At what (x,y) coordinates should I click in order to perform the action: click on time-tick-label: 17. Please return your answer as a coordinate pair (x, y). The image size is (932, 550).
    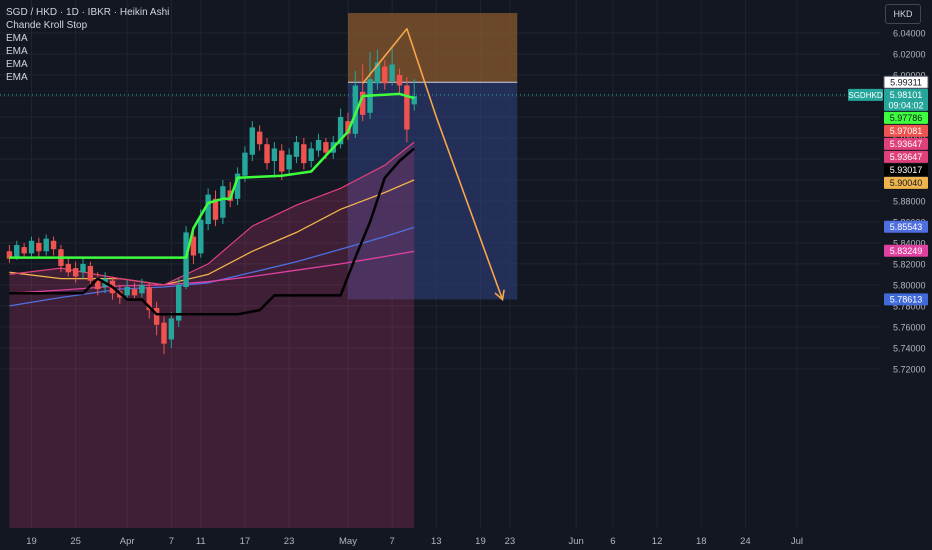
    Looking at the image, I should click on (245, 541).